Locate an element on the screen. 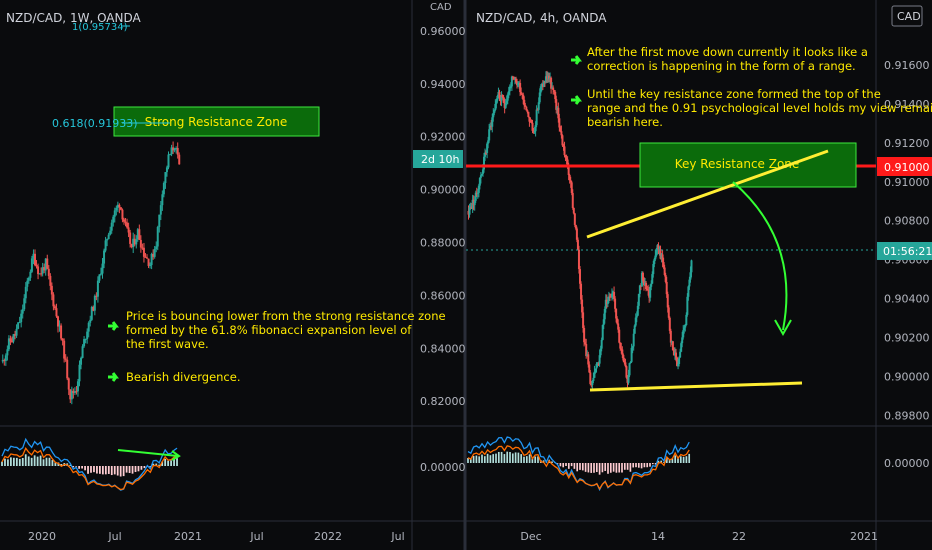 The height and width of the screenshot is (550, 932). projection-curve is located at coordinates (760, 256).